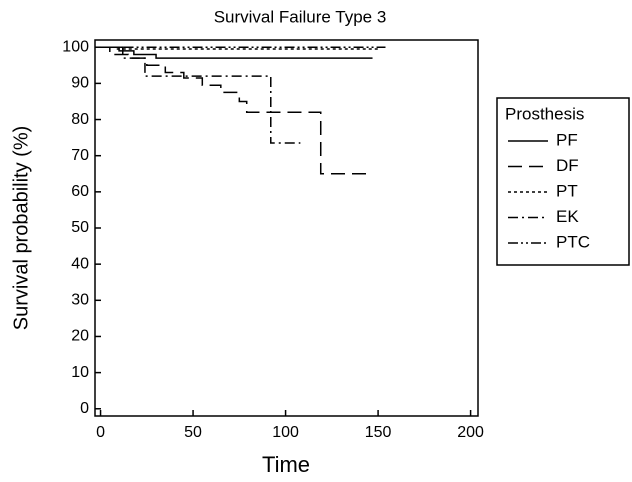 Image resolution: width=632 pixels, height=482 pixels. Describe the element at coordinates (100, 432) in the screenshot. I see `x-tick-label: 0` at that location.